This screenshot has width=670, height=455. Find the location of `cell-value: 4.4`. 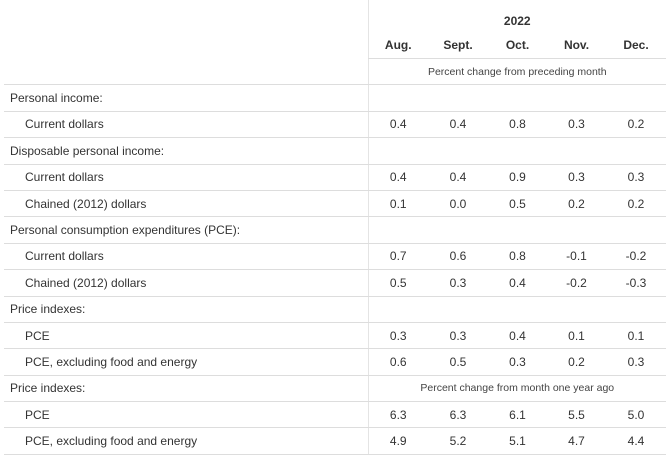

cell-value: 4.4 is located at coordinates (636, 441).